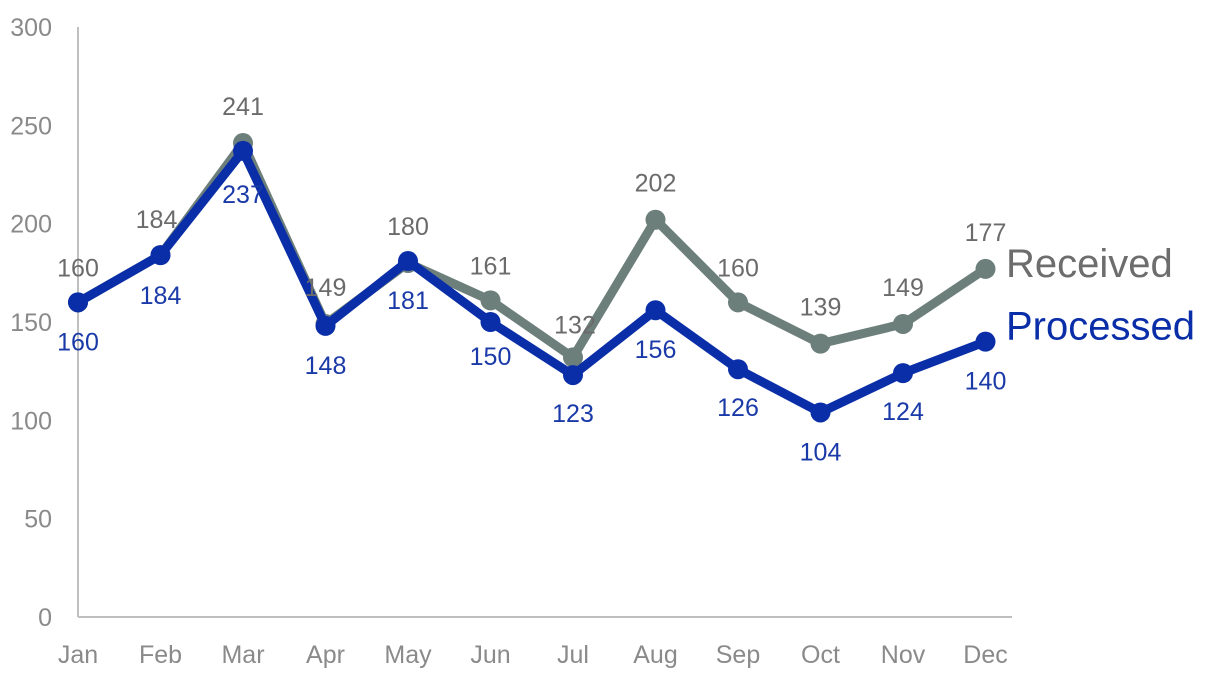 Image resolution: width=1230 pixels, height=679 pixels. Describe the element at coordinates (820, 655) in the screenshot. I see `x-tick-label: Oct` at that location.